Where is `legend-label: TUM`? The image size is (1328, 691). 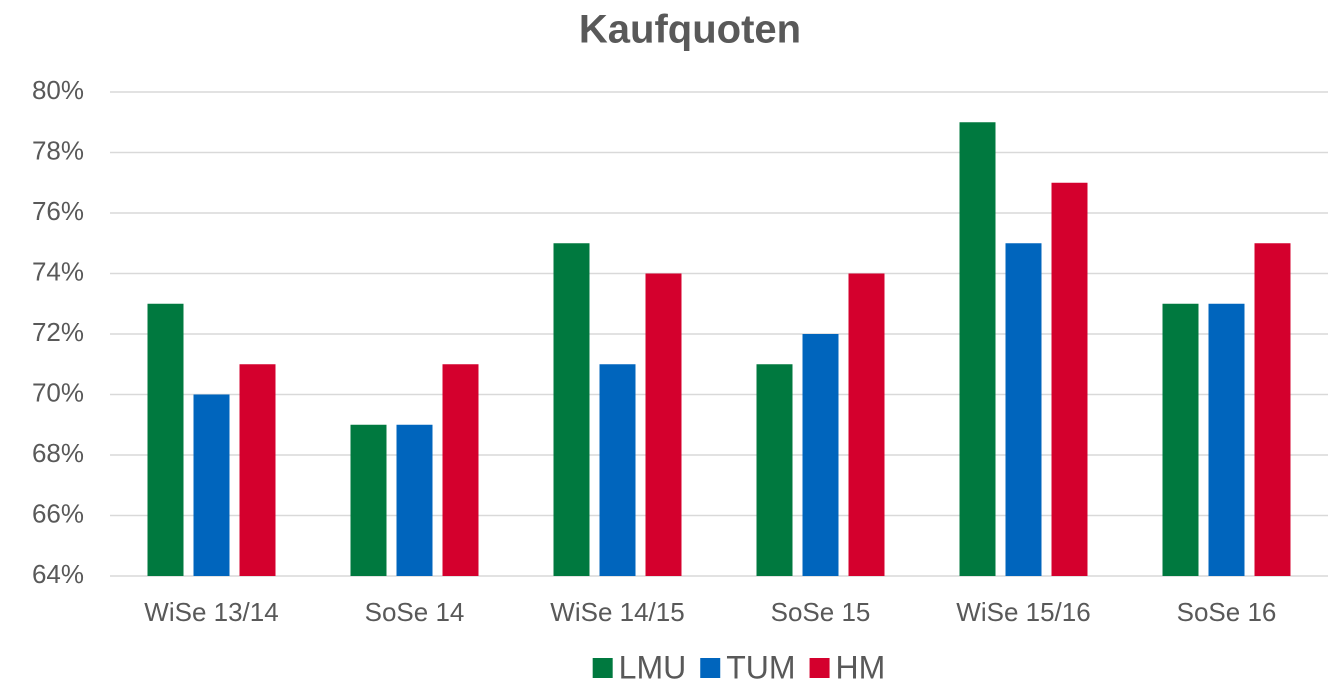 legend-label: TUM is located at coordinates (760, 667).